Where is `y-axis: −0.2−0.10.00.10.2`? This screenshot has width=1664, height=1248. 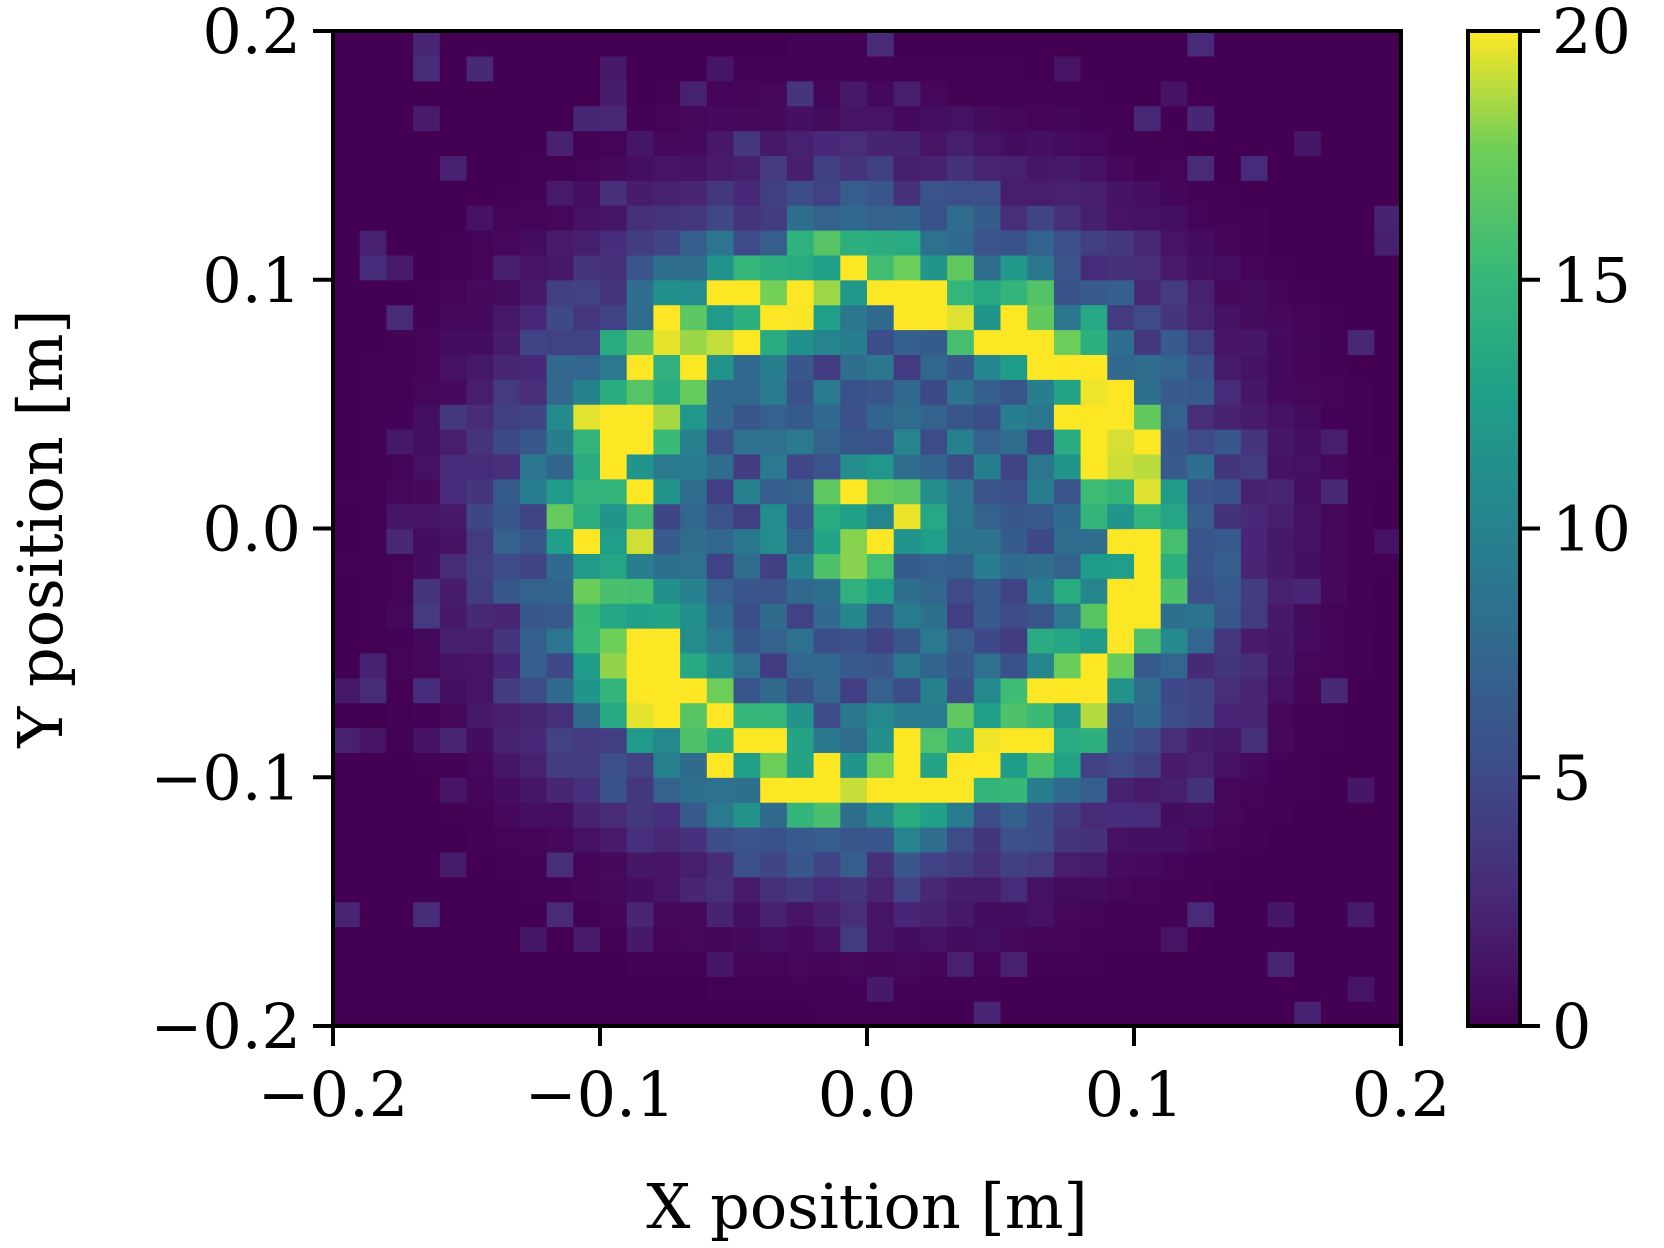 y-axis: −0.2−0.10.00.10.2 is located at coordinates (241, 531).